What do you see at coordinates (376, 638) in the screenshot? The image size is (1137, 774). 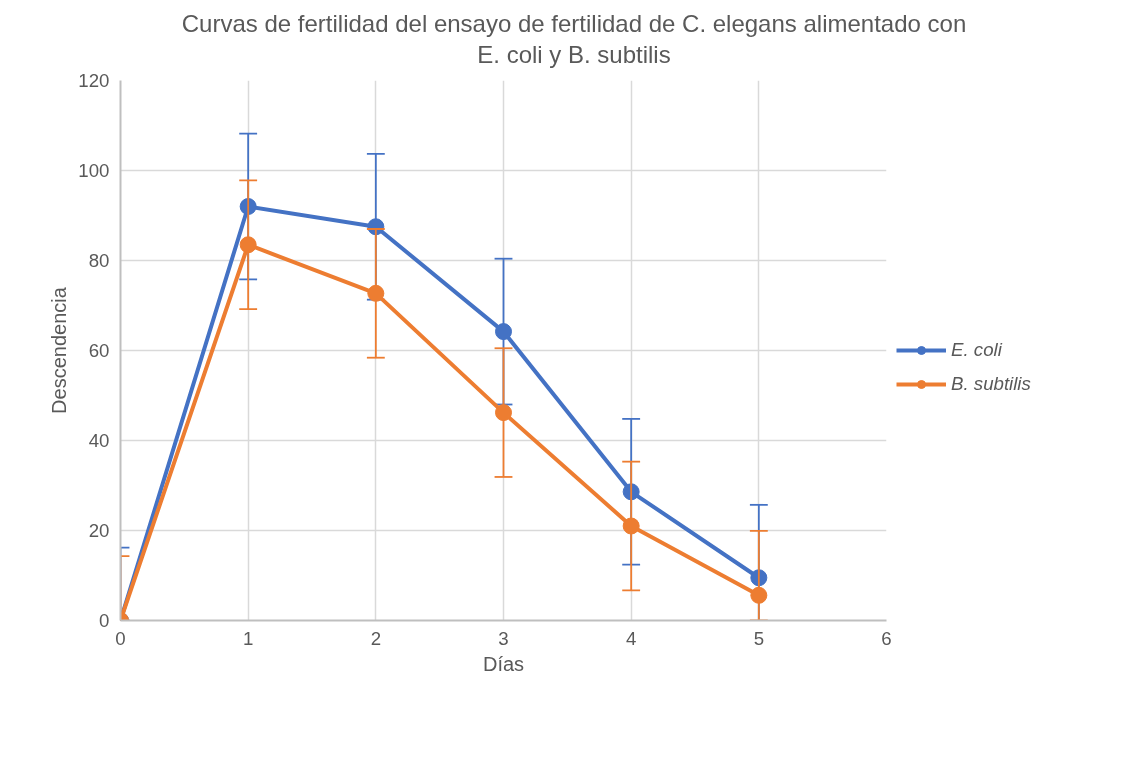 I see `x-tick-label: 2` at bounding box center [376, 638].